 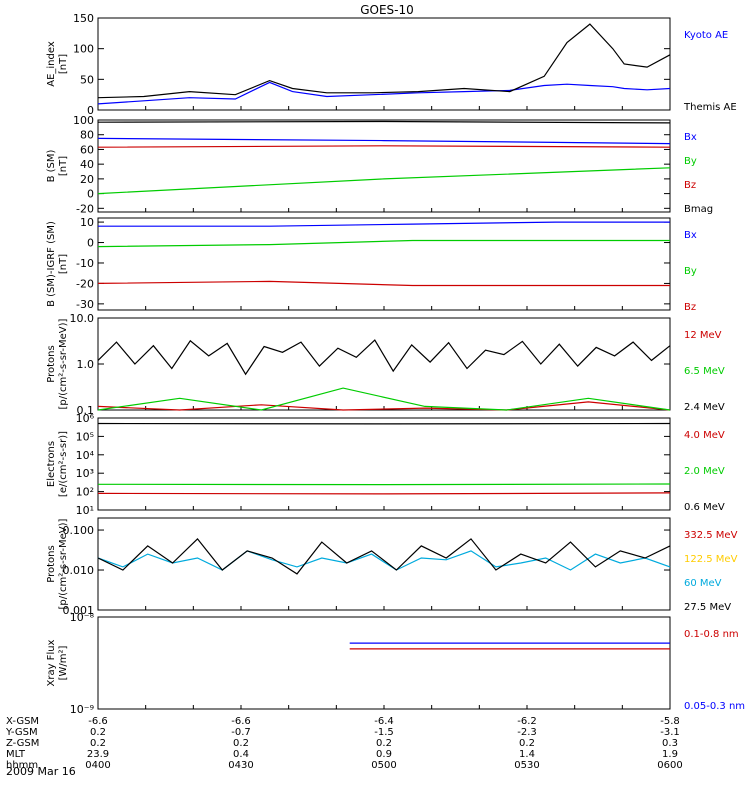 I want to click on ephemeris-value: 1.9, so click(x=670, y=754).